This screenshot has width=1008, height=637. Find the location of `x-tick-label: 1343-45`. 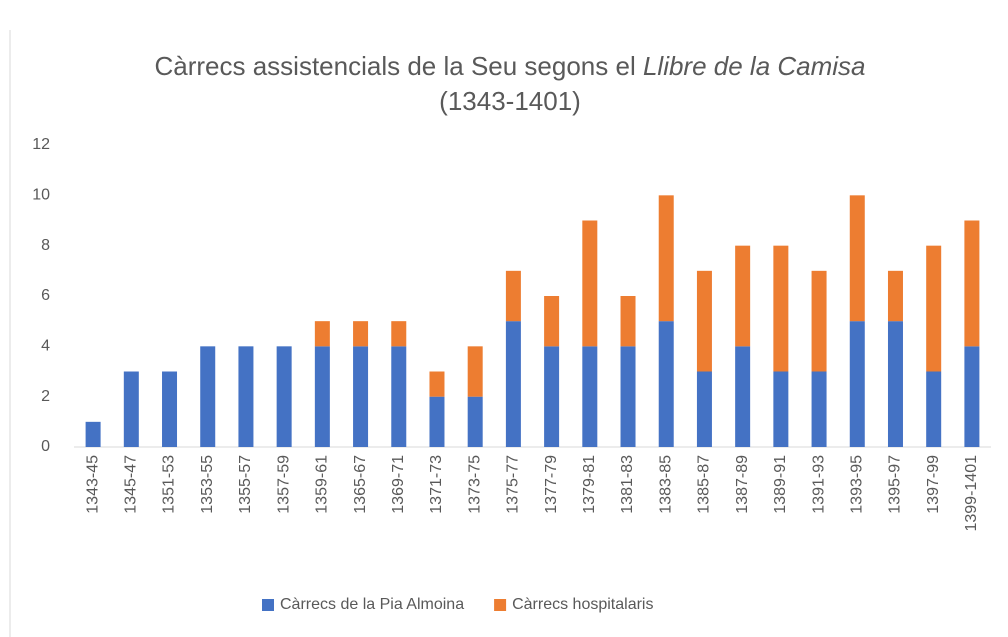

x-tick-label: 1343-45 is located at coordinates (92, 484).